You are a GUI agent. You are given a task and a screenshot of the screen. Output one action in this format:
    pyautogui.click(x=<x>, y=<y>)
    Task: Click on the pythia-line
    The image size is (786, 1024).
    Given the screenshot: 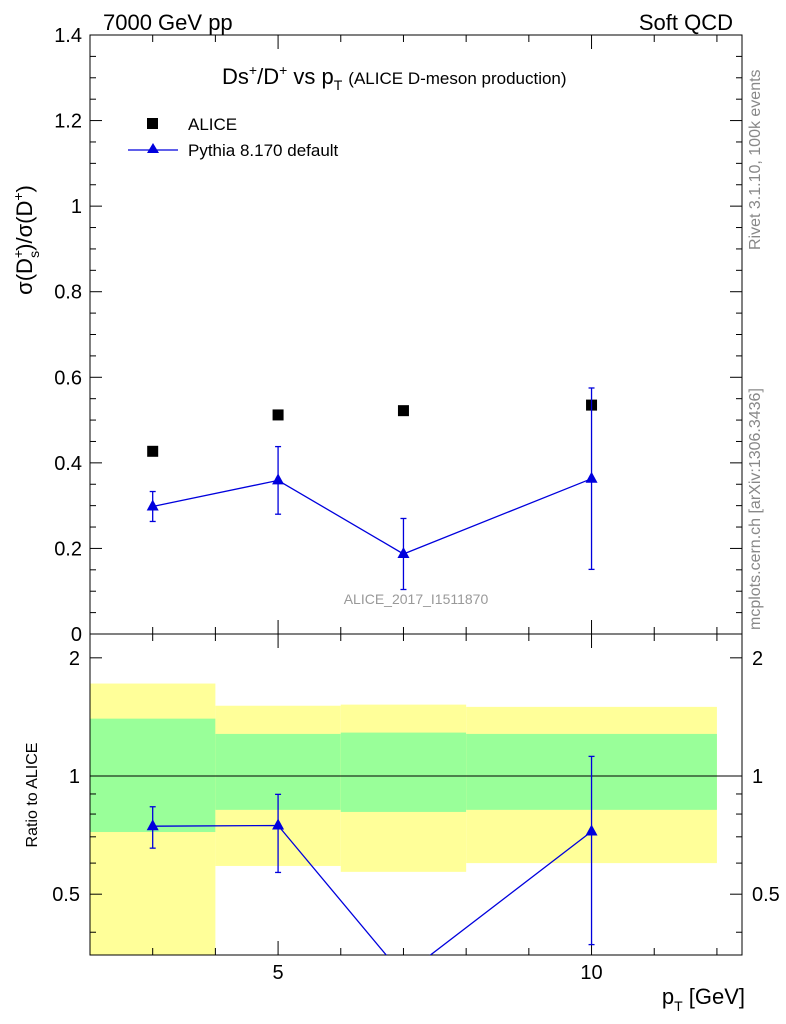 What is the action you would take?
    pyautogui.click(x=372, y=516)
    